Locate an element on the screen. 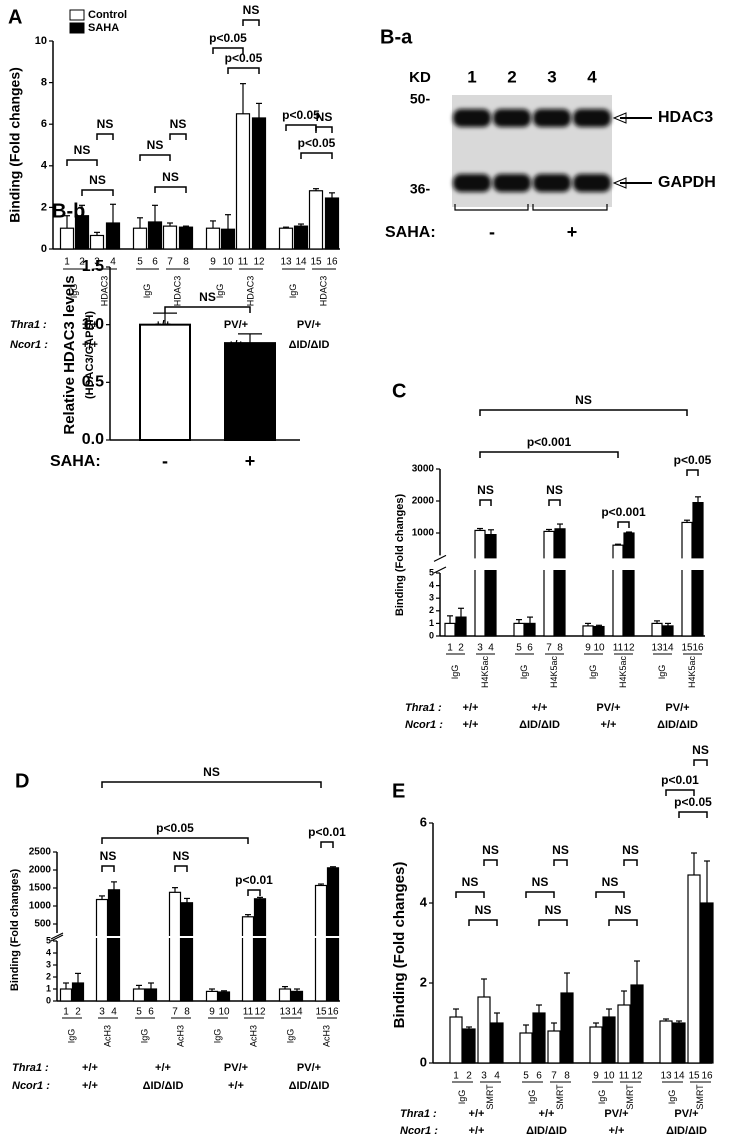  bar-number: 14 is located at coordinates (668, 648).